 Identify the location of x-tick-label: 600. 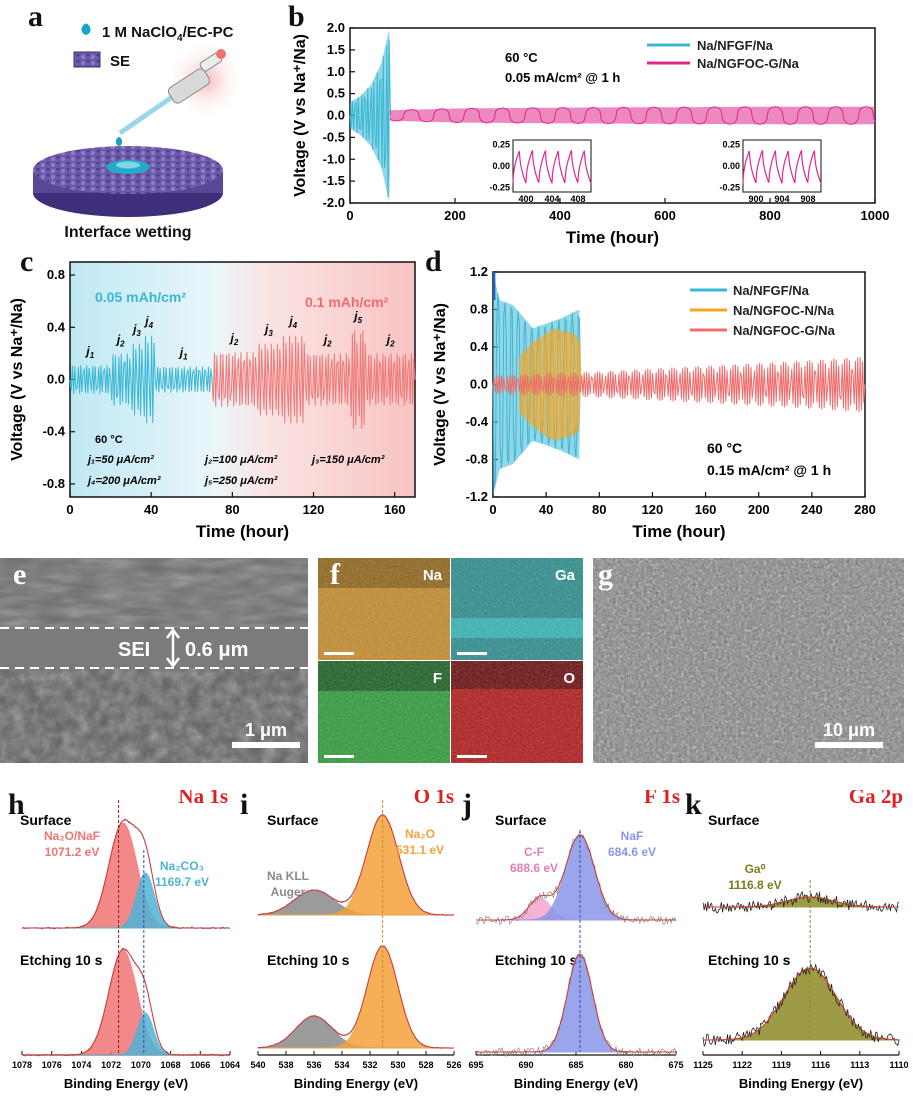
(665, 215).